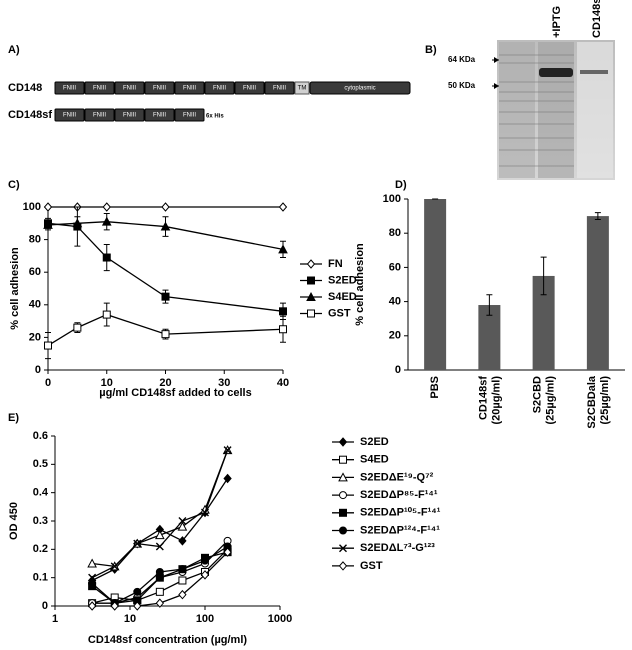  What do you see at coordinates (392, 199) in the screenshot?
I see `y-tick-label: 100` at bounding box center [392, 199].